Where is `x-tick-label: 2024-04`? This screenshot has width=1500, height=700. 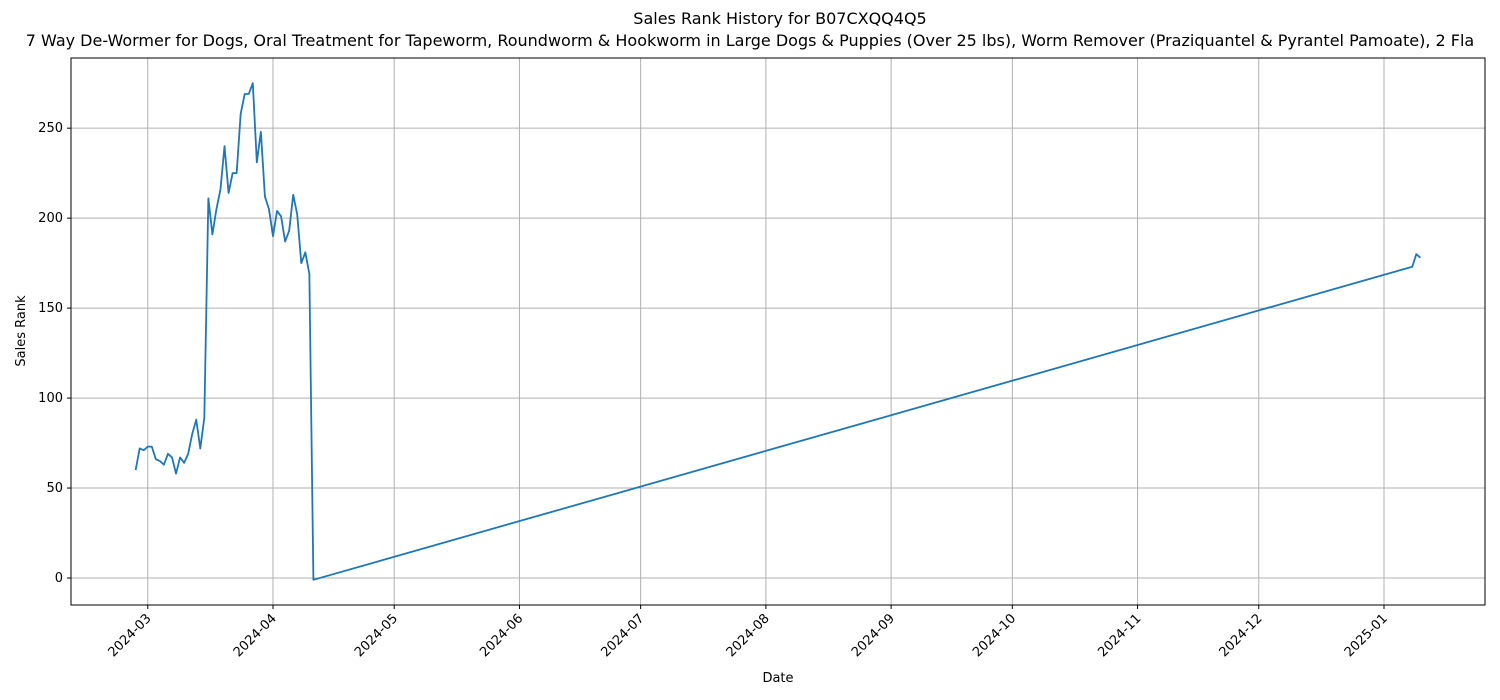
x-tick-label: 2024-04 is located at coordinates (255, 635).